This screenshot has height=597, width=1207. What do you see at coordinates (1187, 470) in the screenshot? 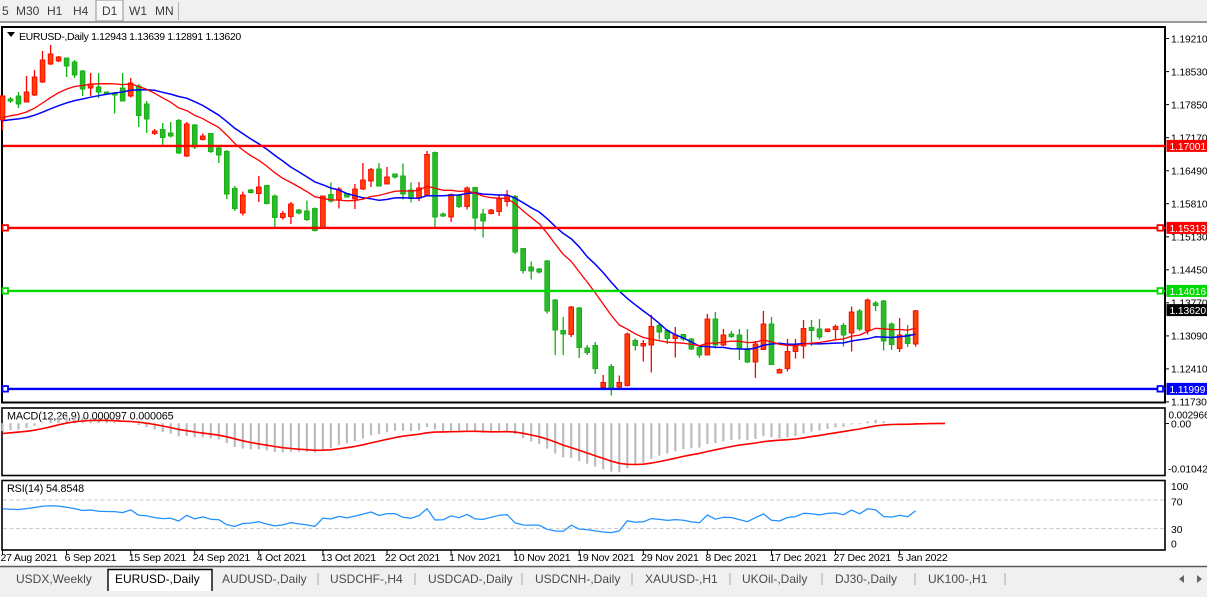
I see `svg-text: -0.010422` at bounding box center [1187, 470].